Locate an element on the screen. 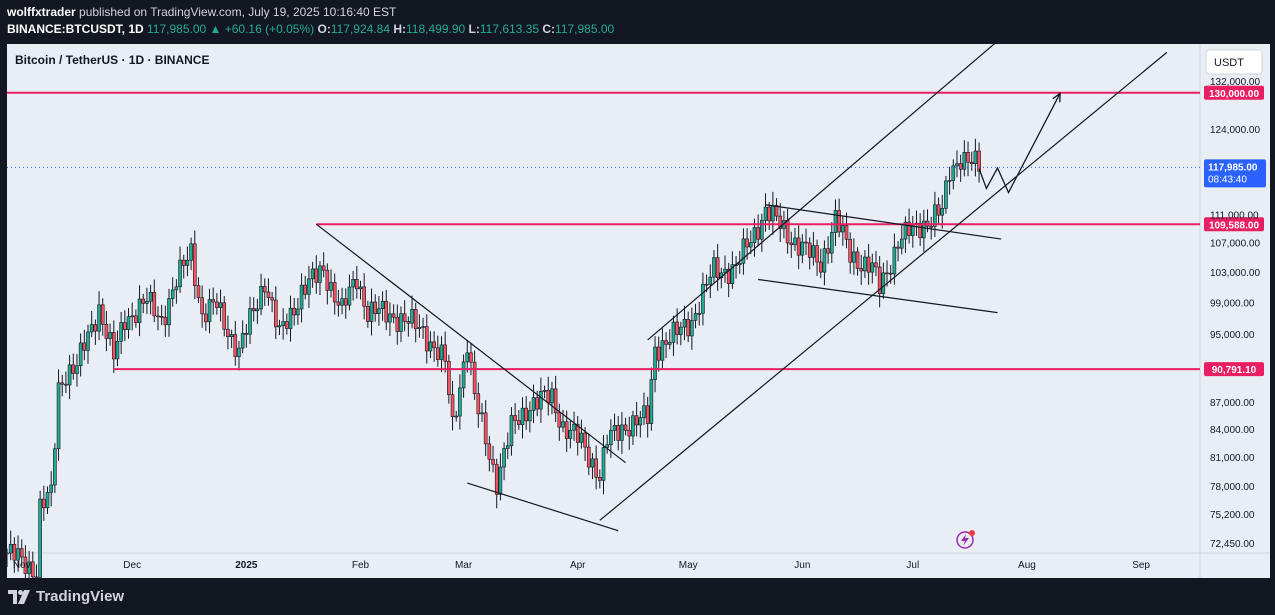 The image size is (1275, 615). author-name: wolffxtrader is located at coordinates (41, 12).